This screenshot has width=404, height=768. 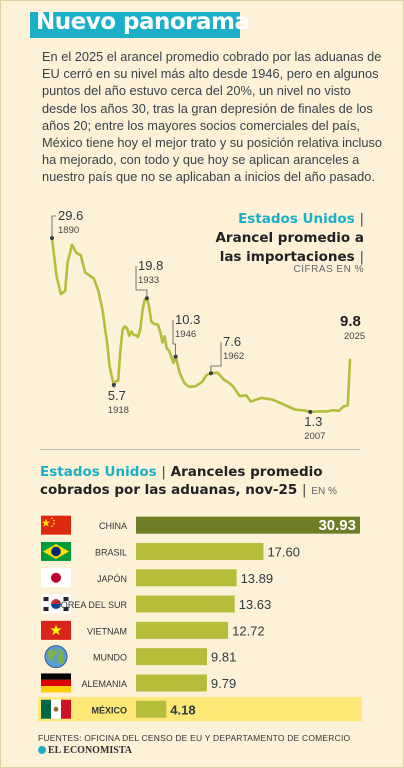 I want to click on chart1-unit: CIFRAS EN %, so click(x=328, y=269).